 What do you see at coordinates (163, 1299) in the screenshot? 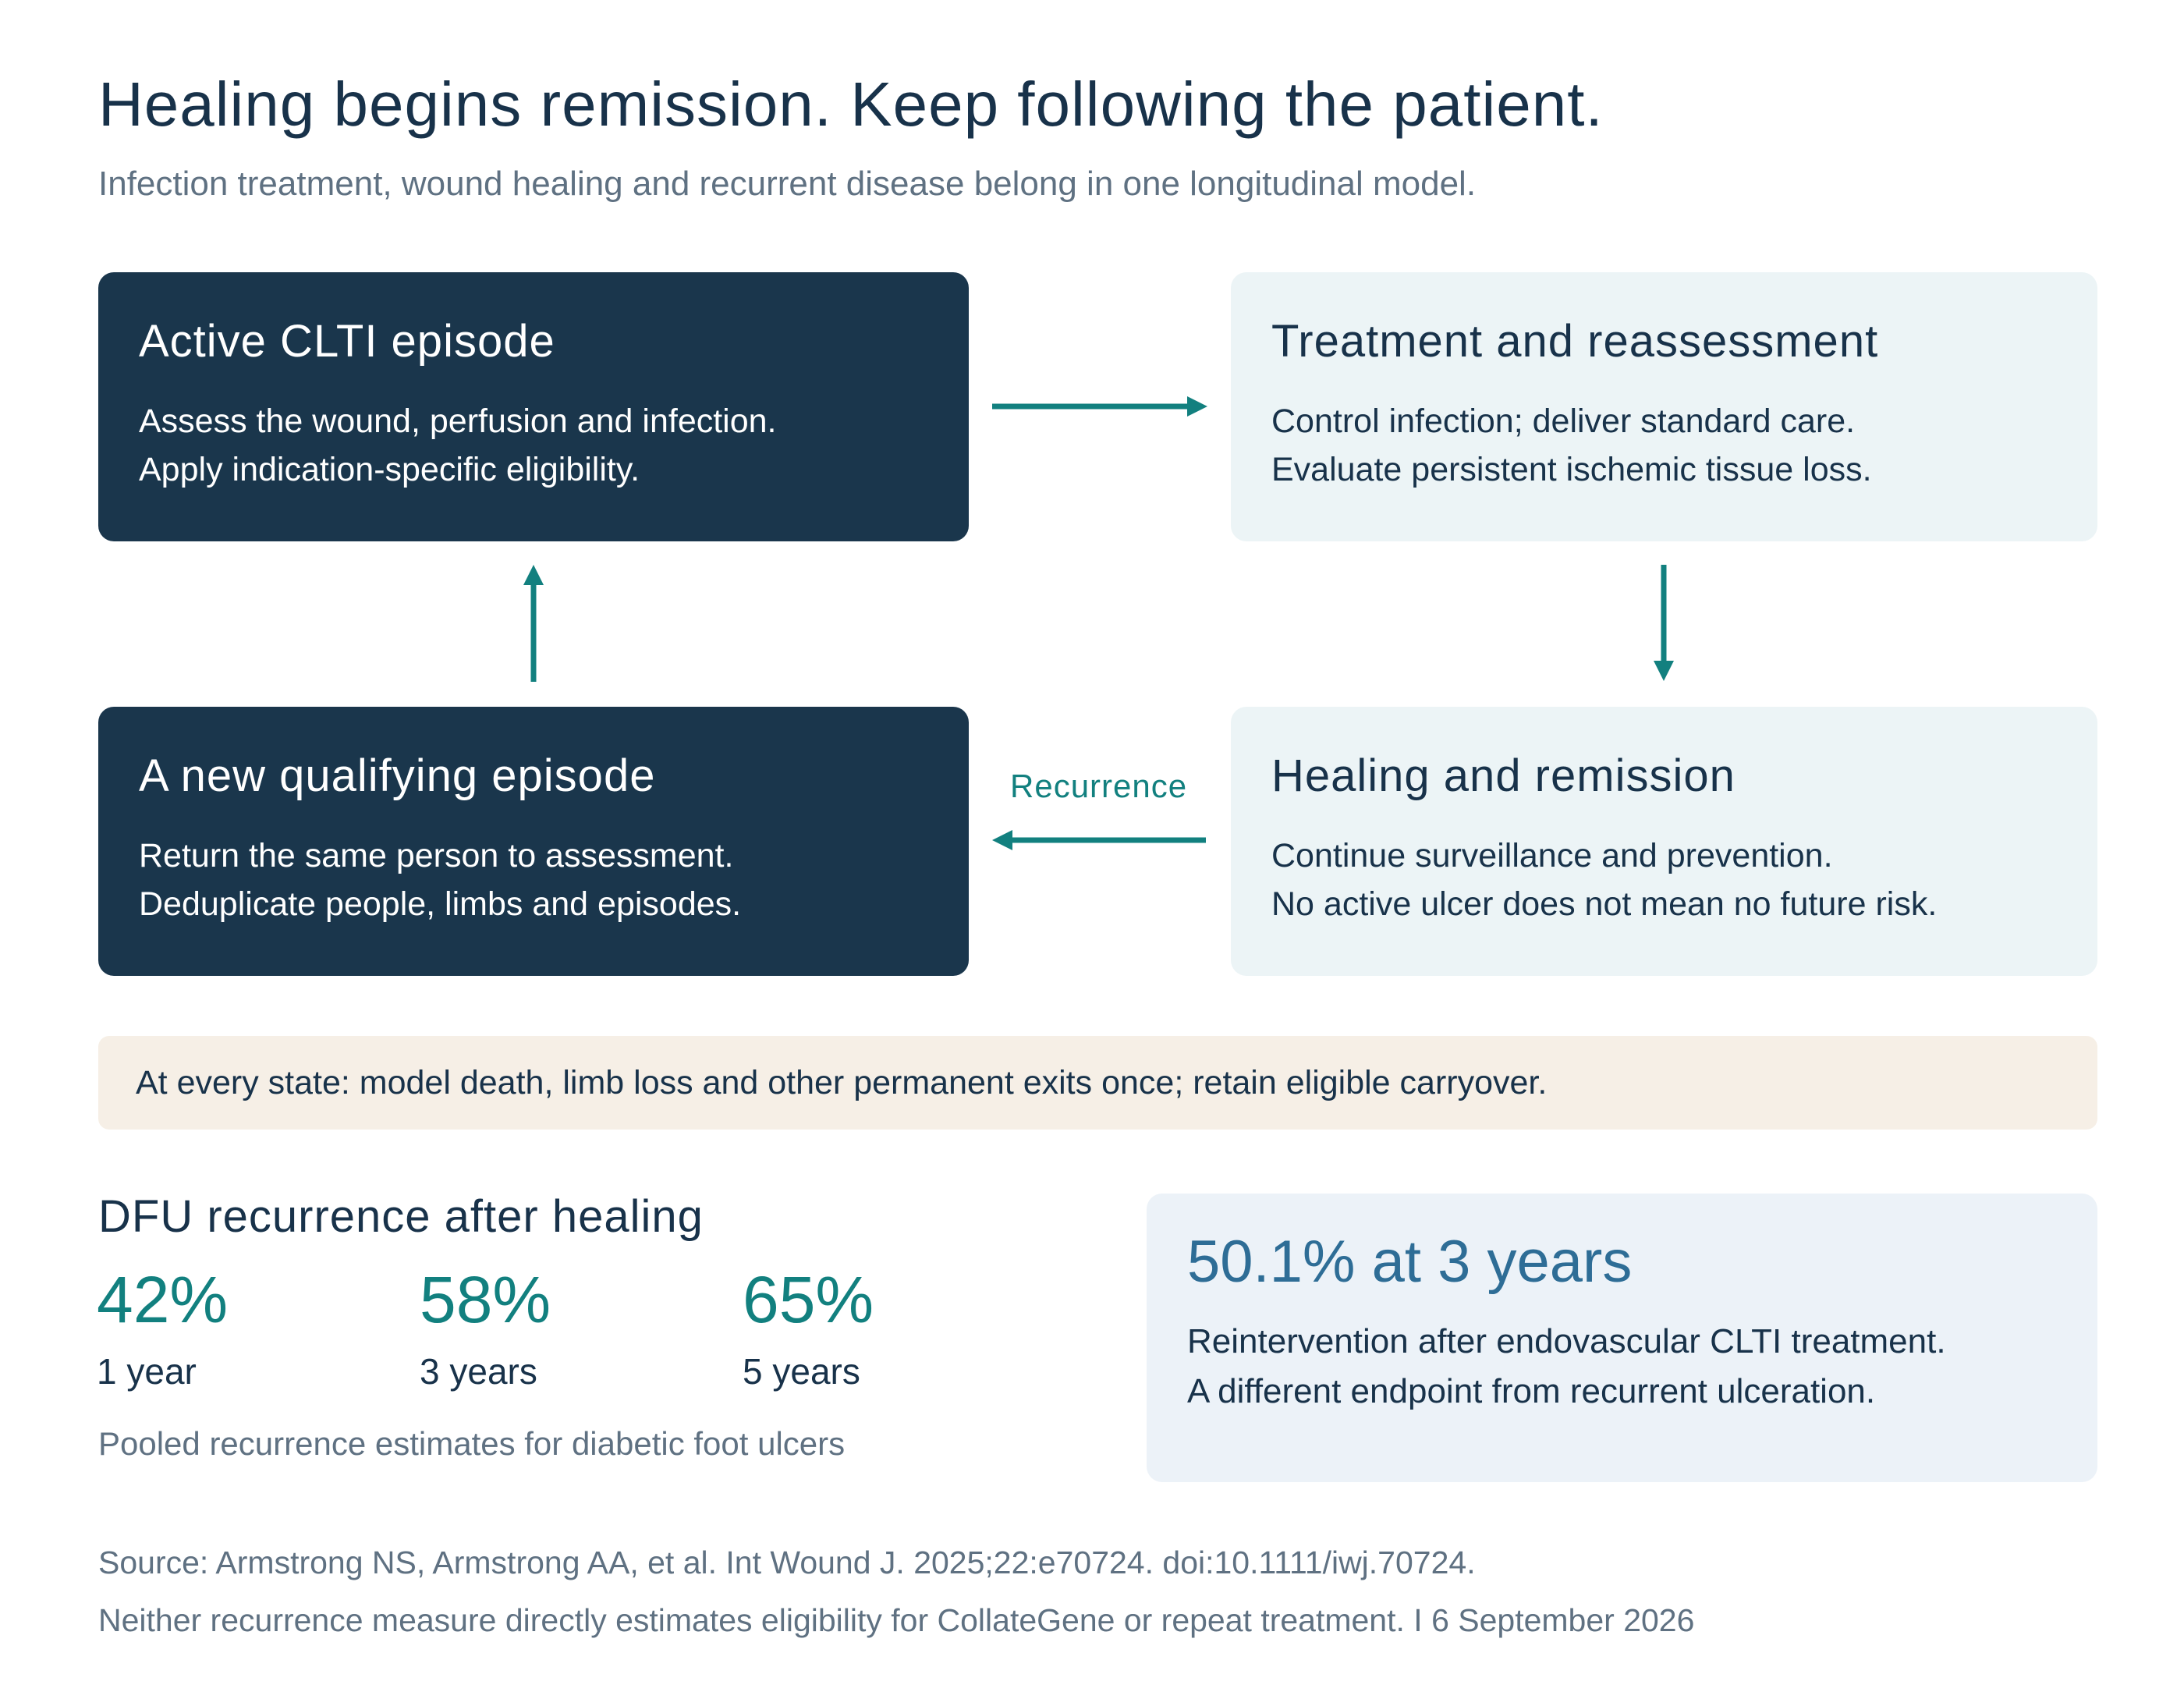
I see `stat-value: 42%` at bounding box center [163, 1299].